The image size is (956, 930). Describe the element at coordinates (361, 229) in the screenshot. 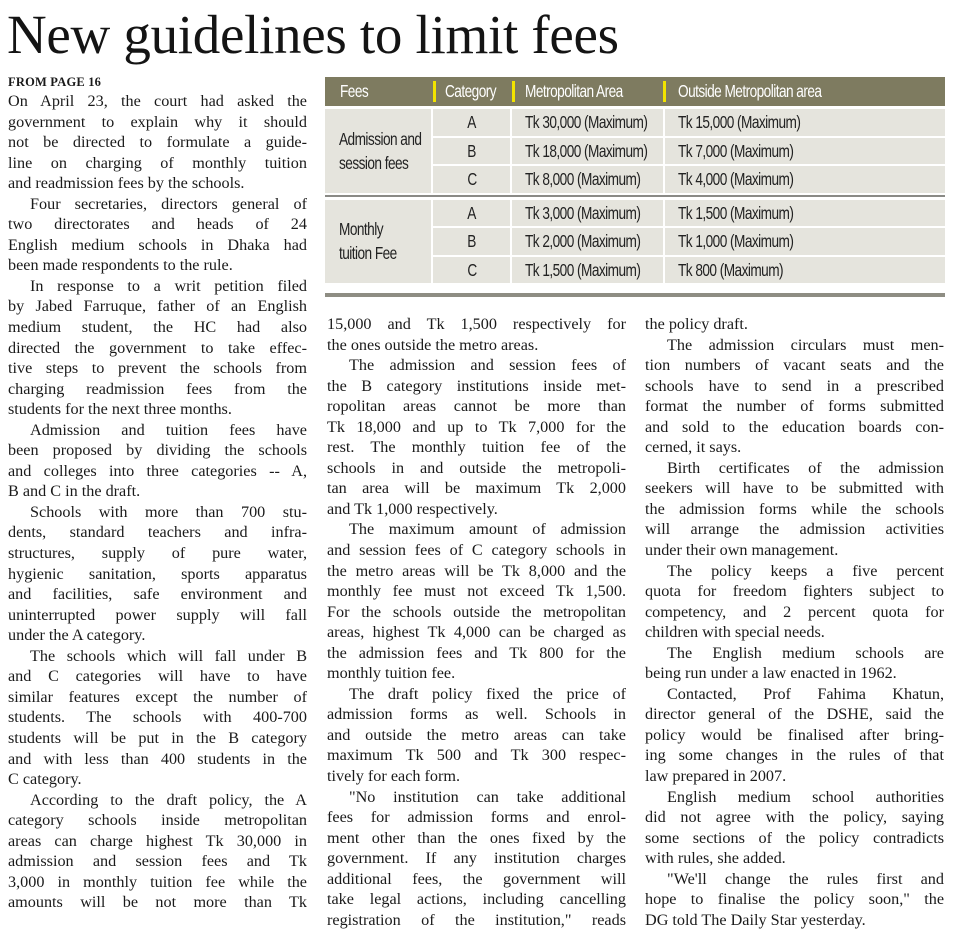

I see `fee-group-label-line: Monthly` at that location.